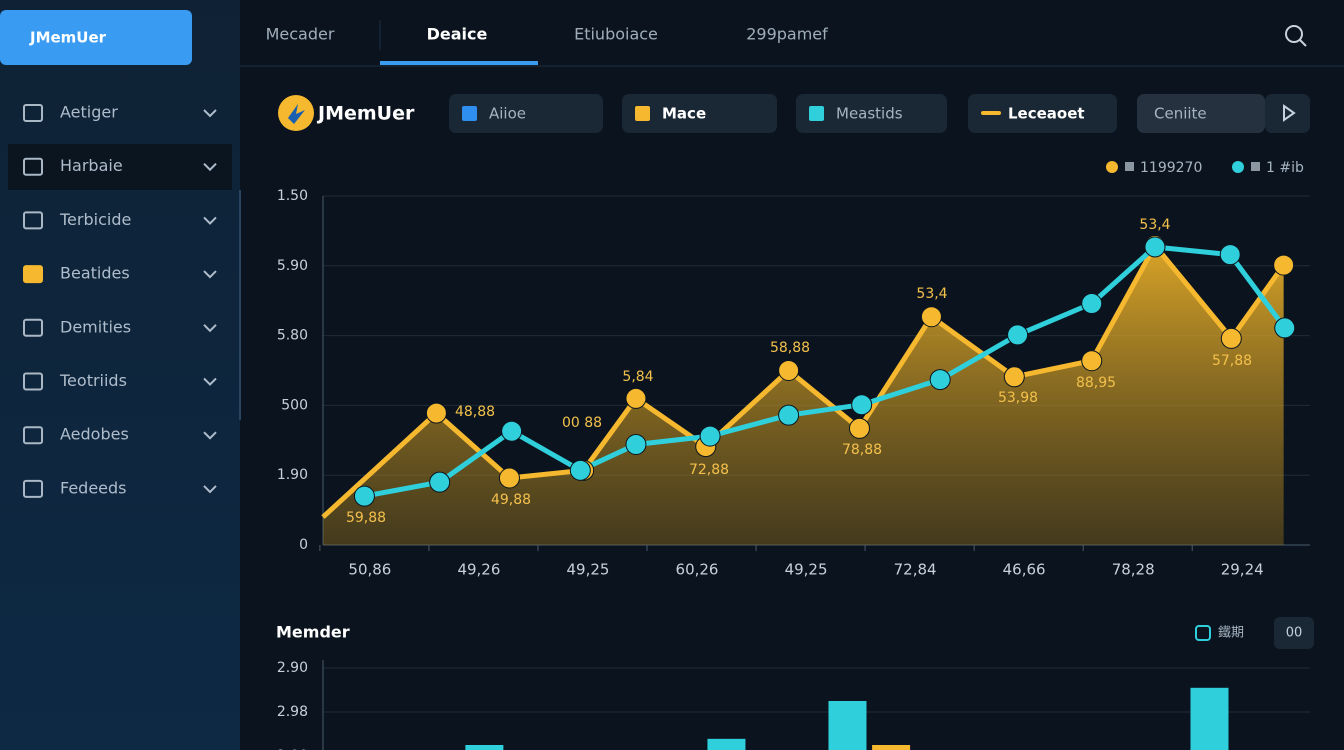 Image resolution: width=1344 pixels, height=750 pixels. I want to click on brand-icon-mark, so click(296, 114).